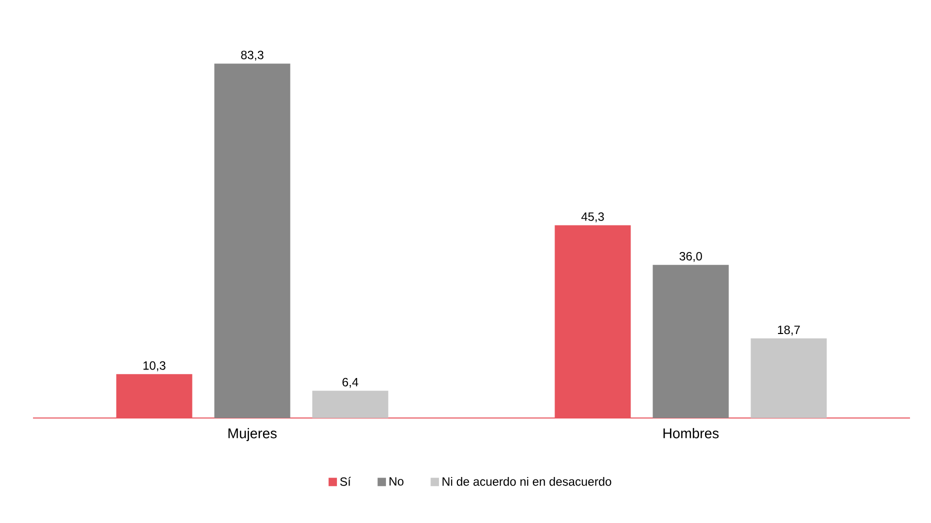  Describe the element at coordinates (345, 481) in the screenshot. I see `legend-label: Sí` at that location.